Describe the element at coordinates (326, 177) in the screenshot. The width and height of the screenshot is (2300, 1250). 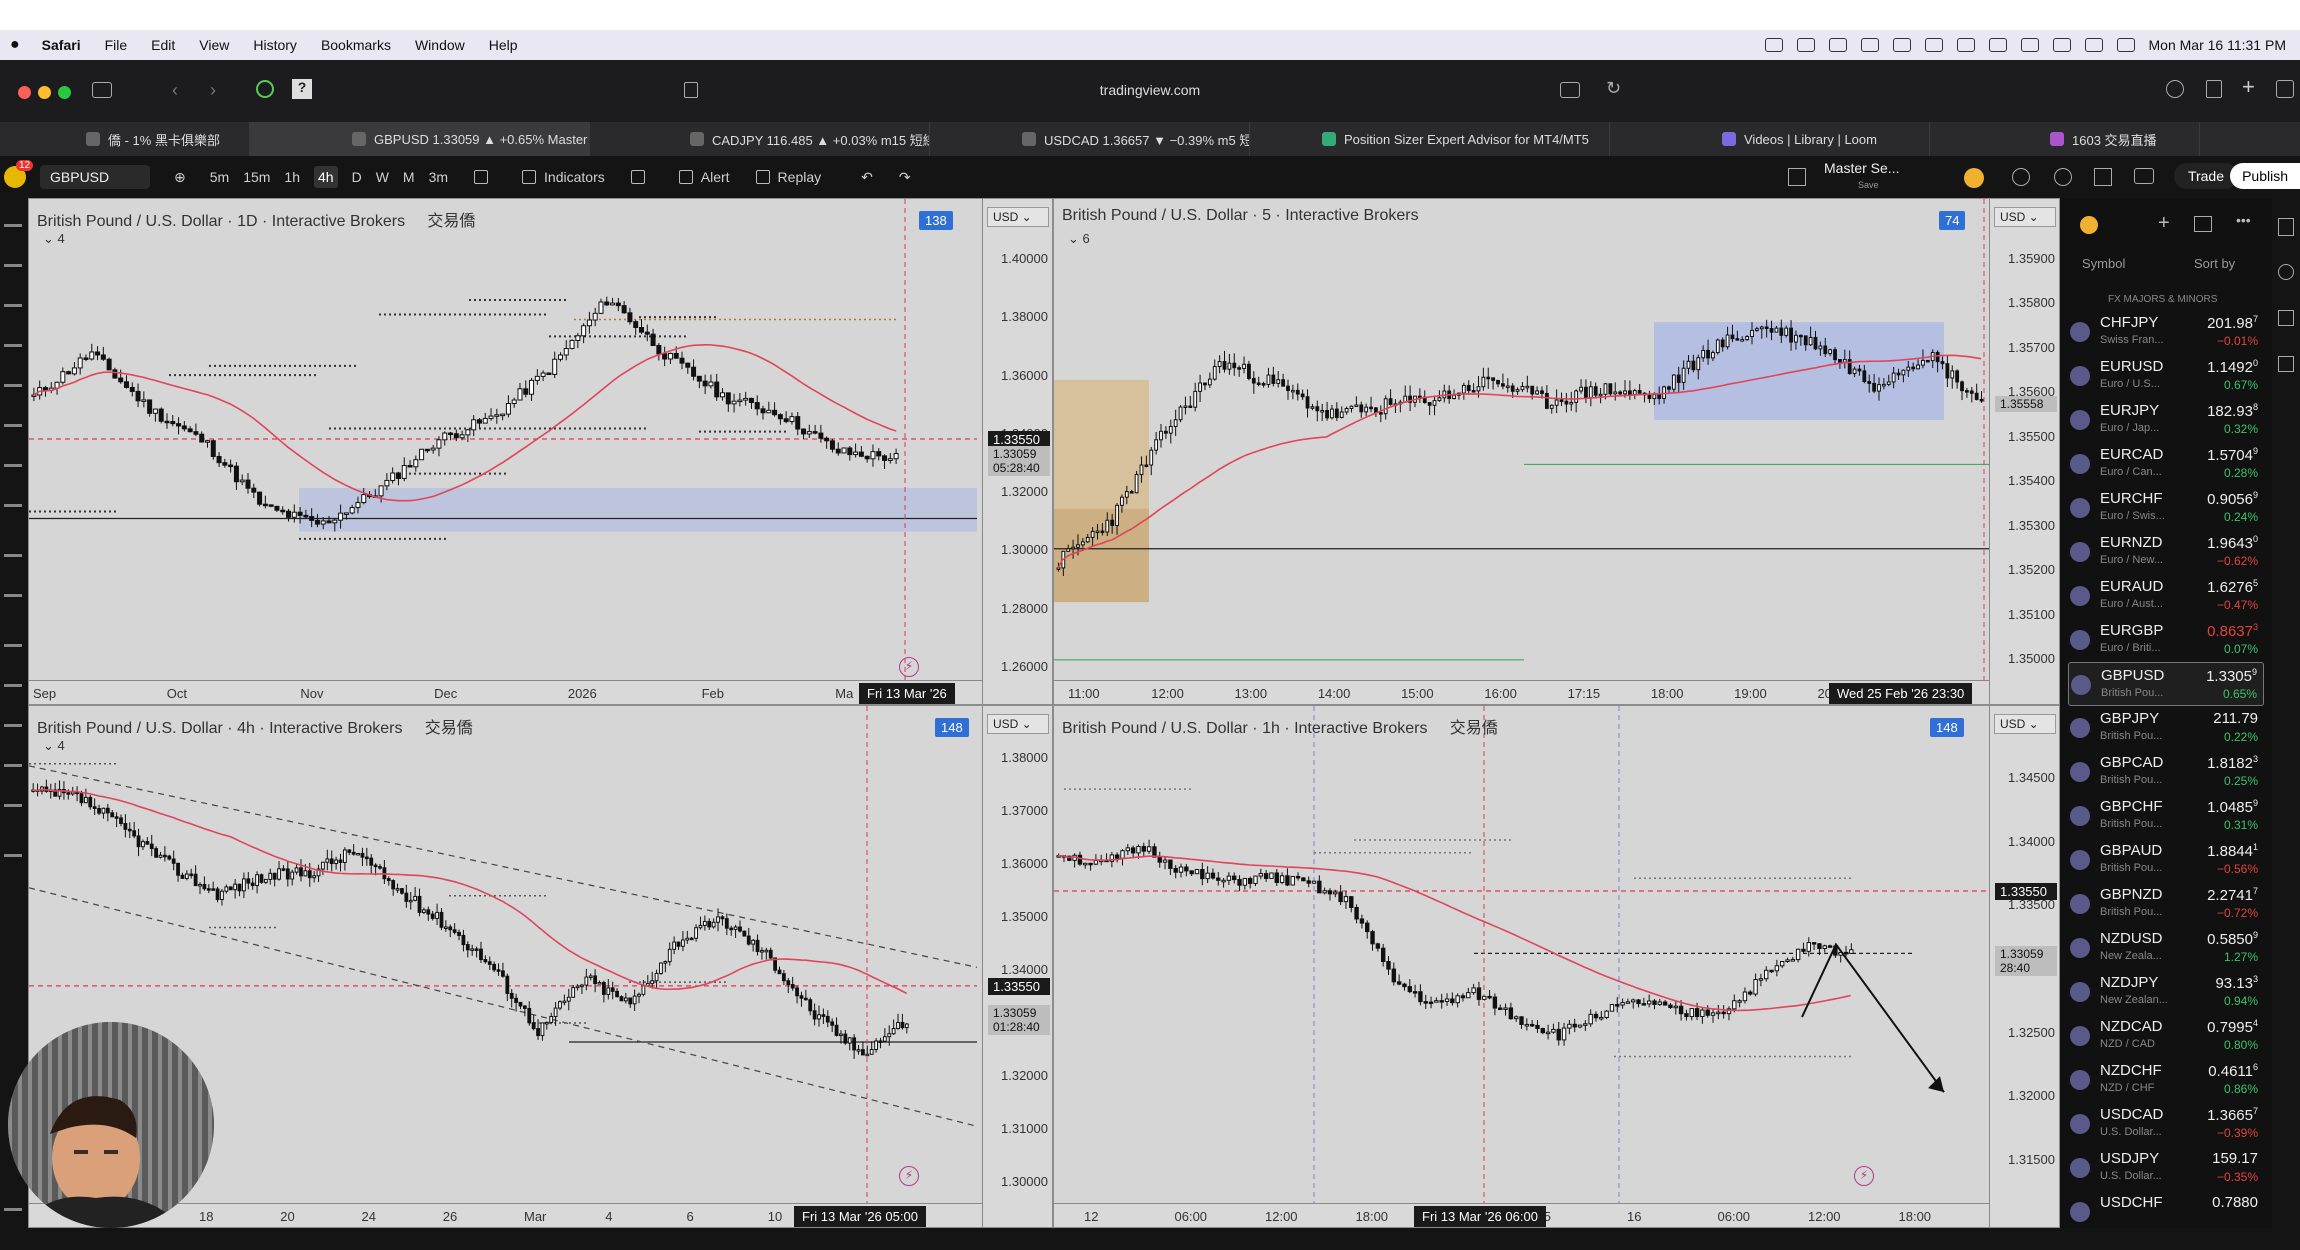
I see `timeframe-4h: 4h` at that location.